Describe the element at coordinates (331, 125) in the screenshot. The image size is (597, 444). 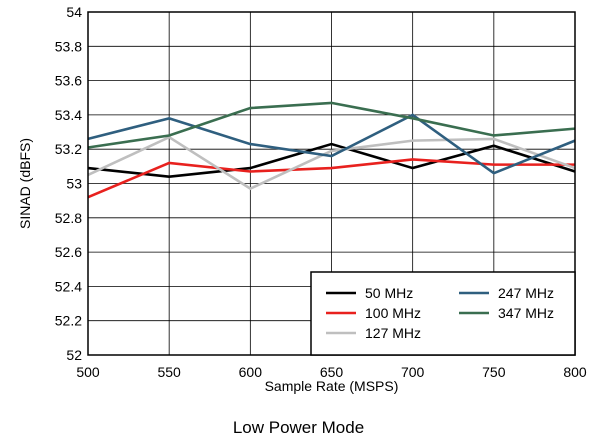
I see `series-line-347-mhz` at that location.